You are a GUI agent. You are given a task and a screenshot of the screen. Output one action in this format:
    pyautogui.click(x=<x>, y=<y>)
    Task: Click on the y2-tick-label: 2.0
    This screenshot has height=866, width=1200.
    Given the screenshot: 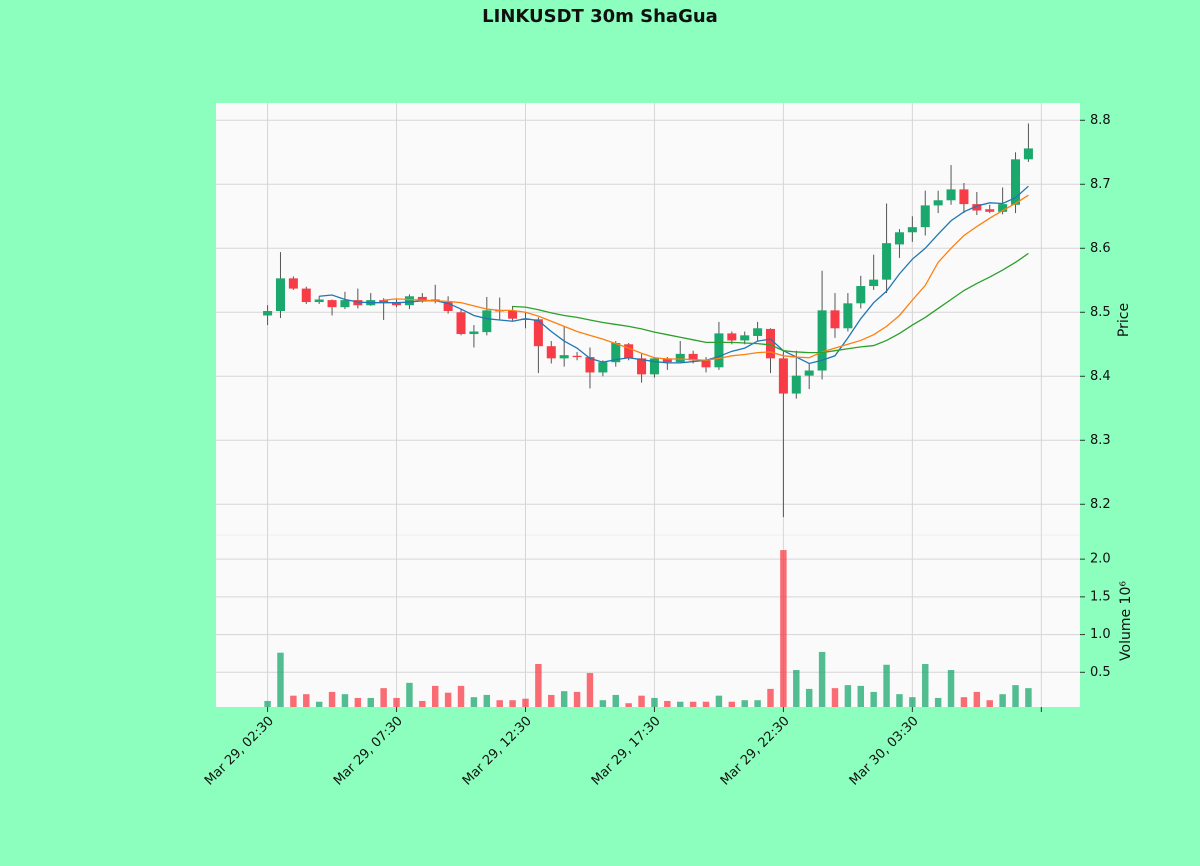 What is the action you would take?
    pyautogui.click(x=1100, y=559)
    